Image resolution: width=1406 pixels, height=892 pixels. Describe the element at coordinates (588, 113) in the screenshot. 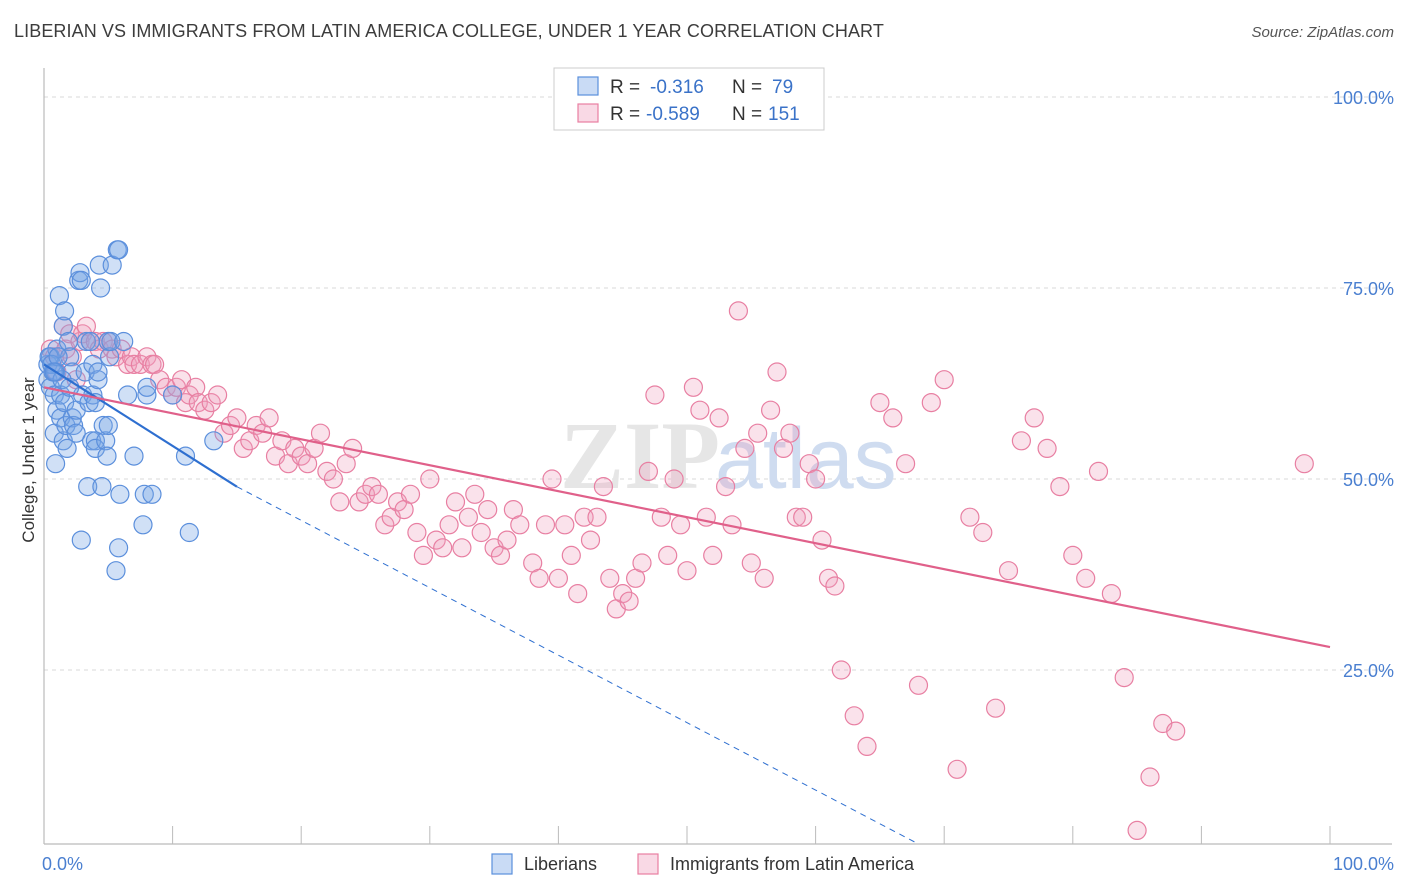

I see `legend-swatch-pink` at that location.